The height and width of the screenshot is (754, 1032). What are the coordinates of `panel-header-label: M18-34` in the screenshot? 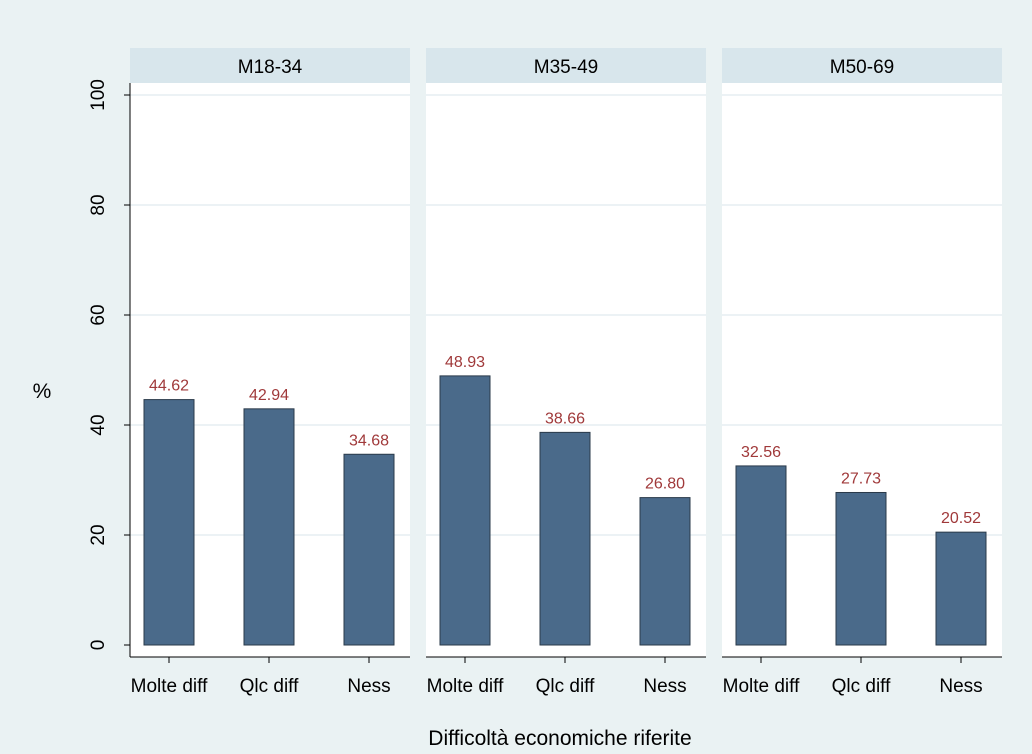 It's located at (270, 67).